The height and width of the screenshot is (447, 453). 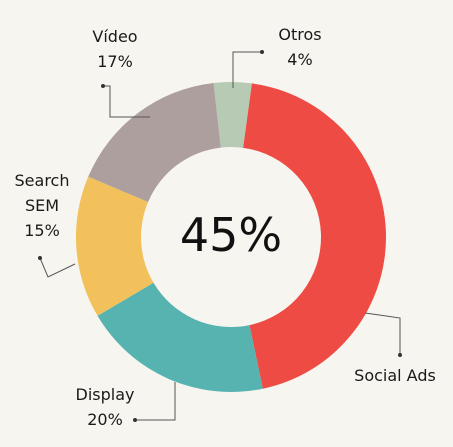 What do you see at coordinates (115, 36) in the screenshot?
I see `category-label: Vídeo` at bounding box center [115, 36].